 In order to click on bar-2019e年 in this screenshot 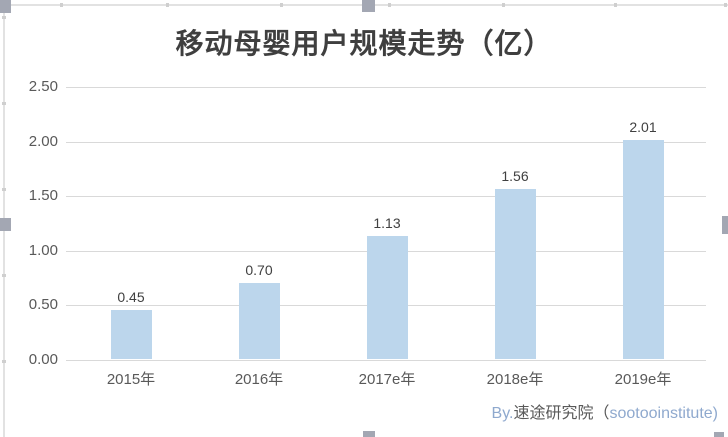, I will do `click(643, 250)`.